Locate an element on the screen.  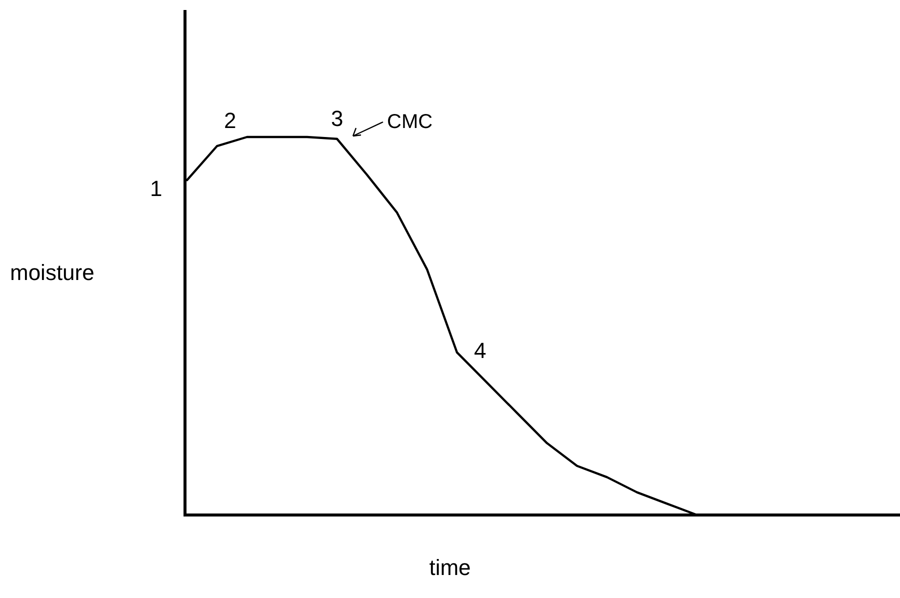
text: CMC is located at coordinates (410, 122).